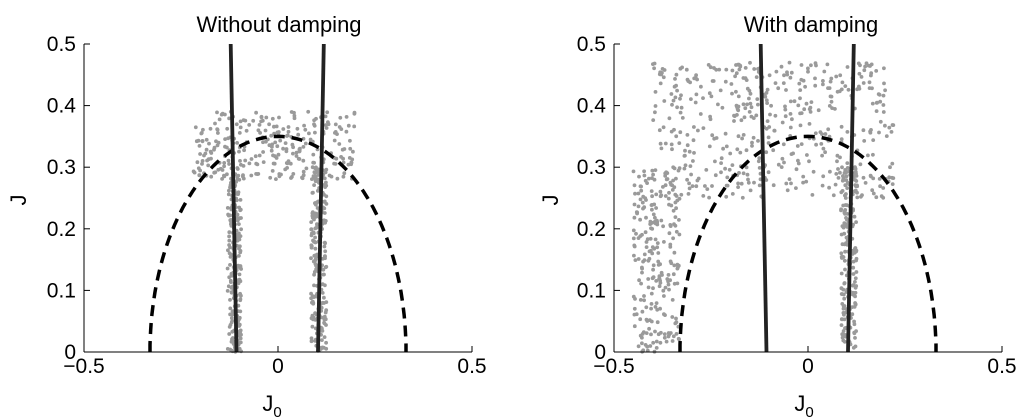 The height and width of the screenshot is (418, 1031). I want to click on x-axis-label-main: J, so click(799, 403).